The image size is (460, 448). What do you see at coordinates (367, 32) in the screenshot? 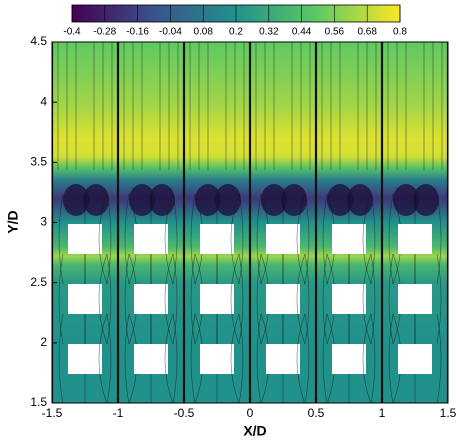
I see `colorbar-tick-label: 0.68` at bounding box center [367, 32].